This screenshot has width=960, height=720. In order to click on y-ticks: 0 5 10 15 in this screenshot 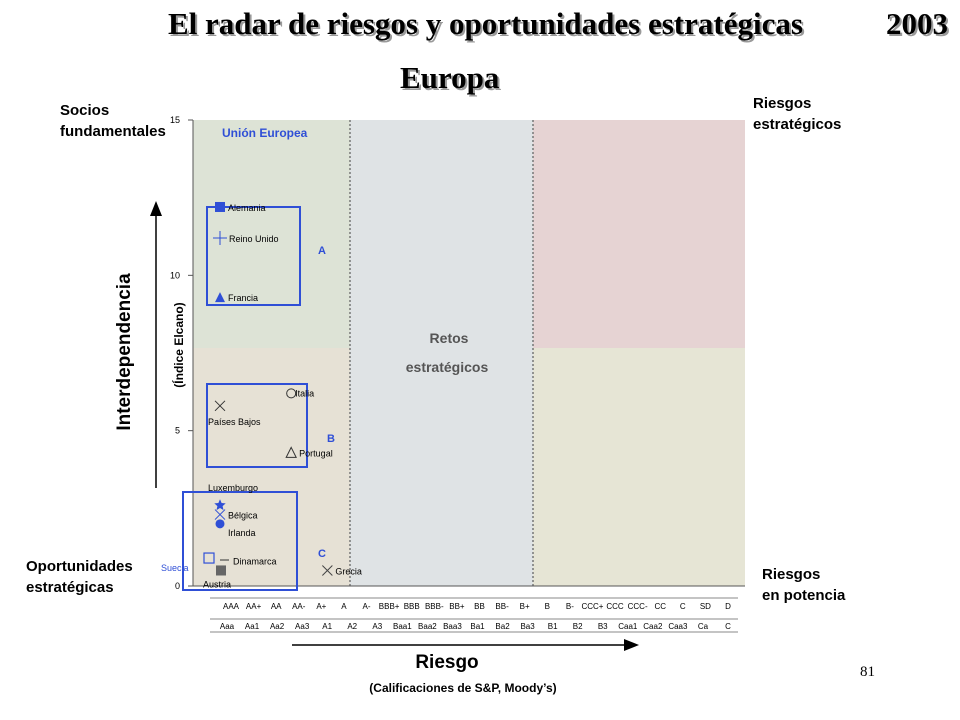, I will do `click(181, 353)`.